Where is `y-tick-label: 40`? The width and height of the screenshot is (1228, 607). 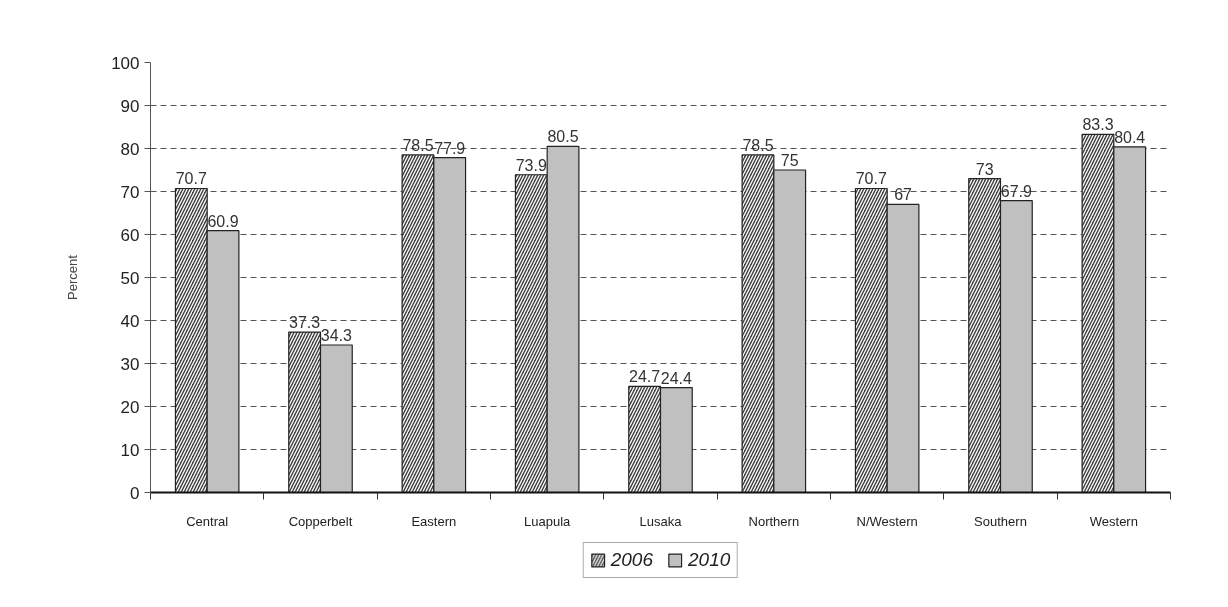 y-tick-label: 40 is located at coordinates (130, 321).